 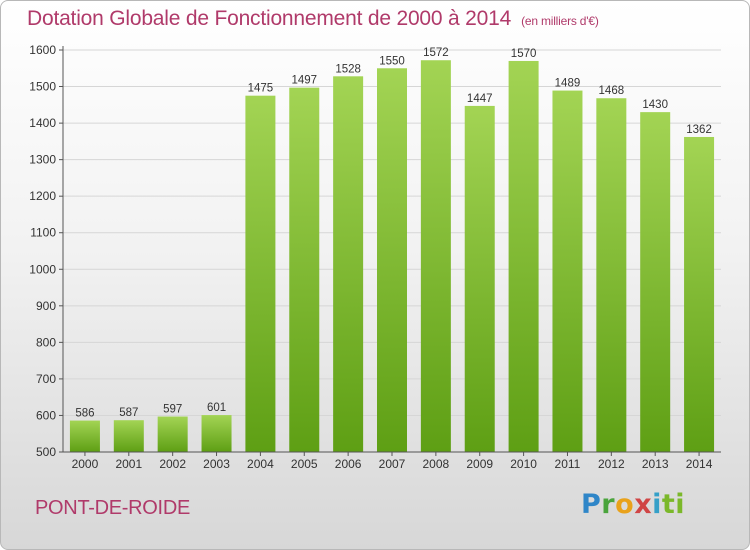 What do you see at coordinates (42, 123) in the screenshot?
I see `y-tick-label: 1400` at bounding box center [42, 123].